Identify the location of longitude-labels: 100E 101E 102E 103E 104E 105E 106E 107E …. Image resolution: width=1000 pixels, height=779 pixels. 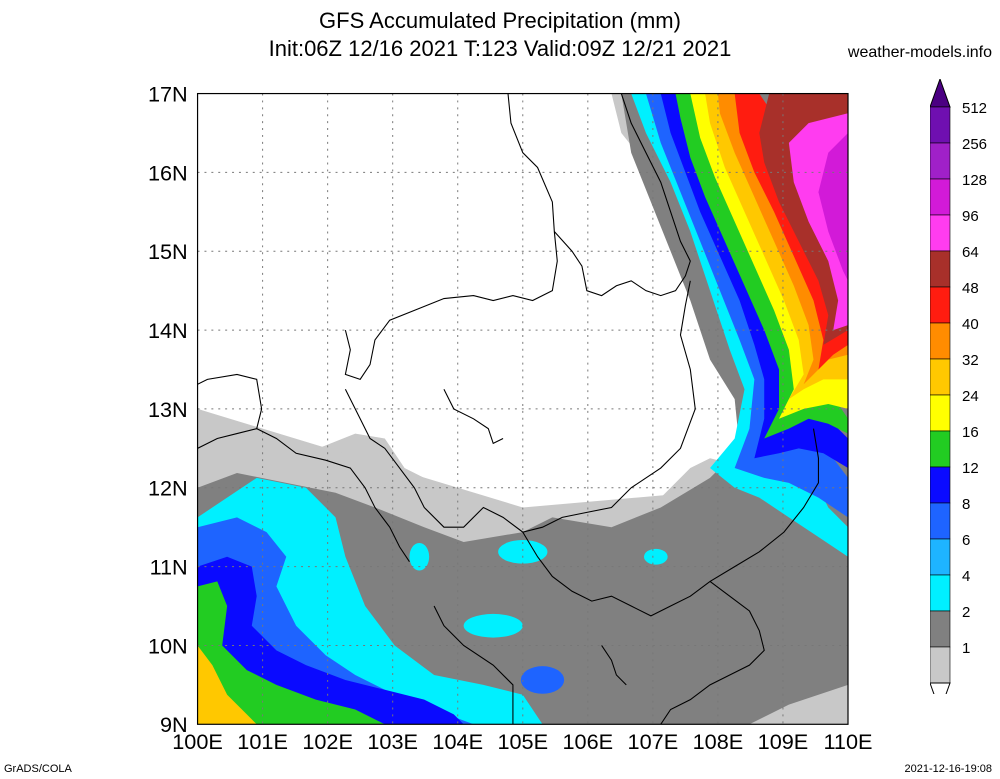
(522, 741).